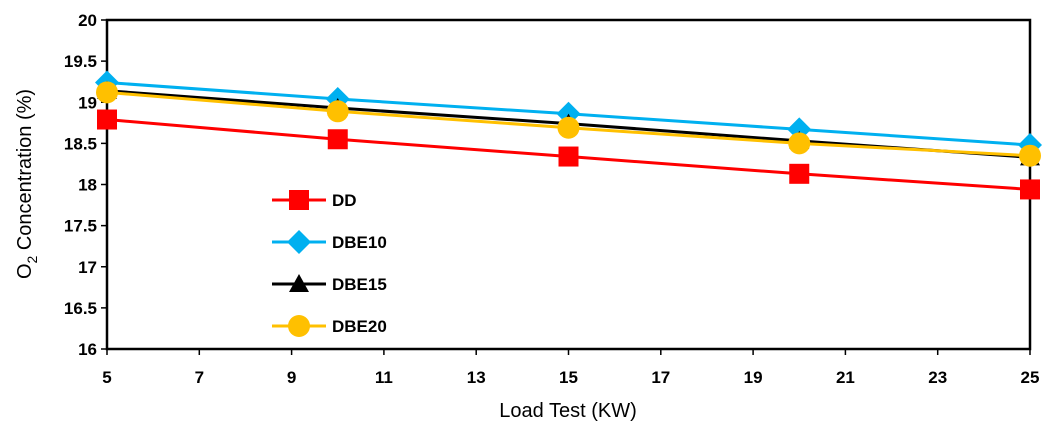  Describe the element at coordinates (87, 349) in the screenshot. I see `y-tick-label: 16` at that location.